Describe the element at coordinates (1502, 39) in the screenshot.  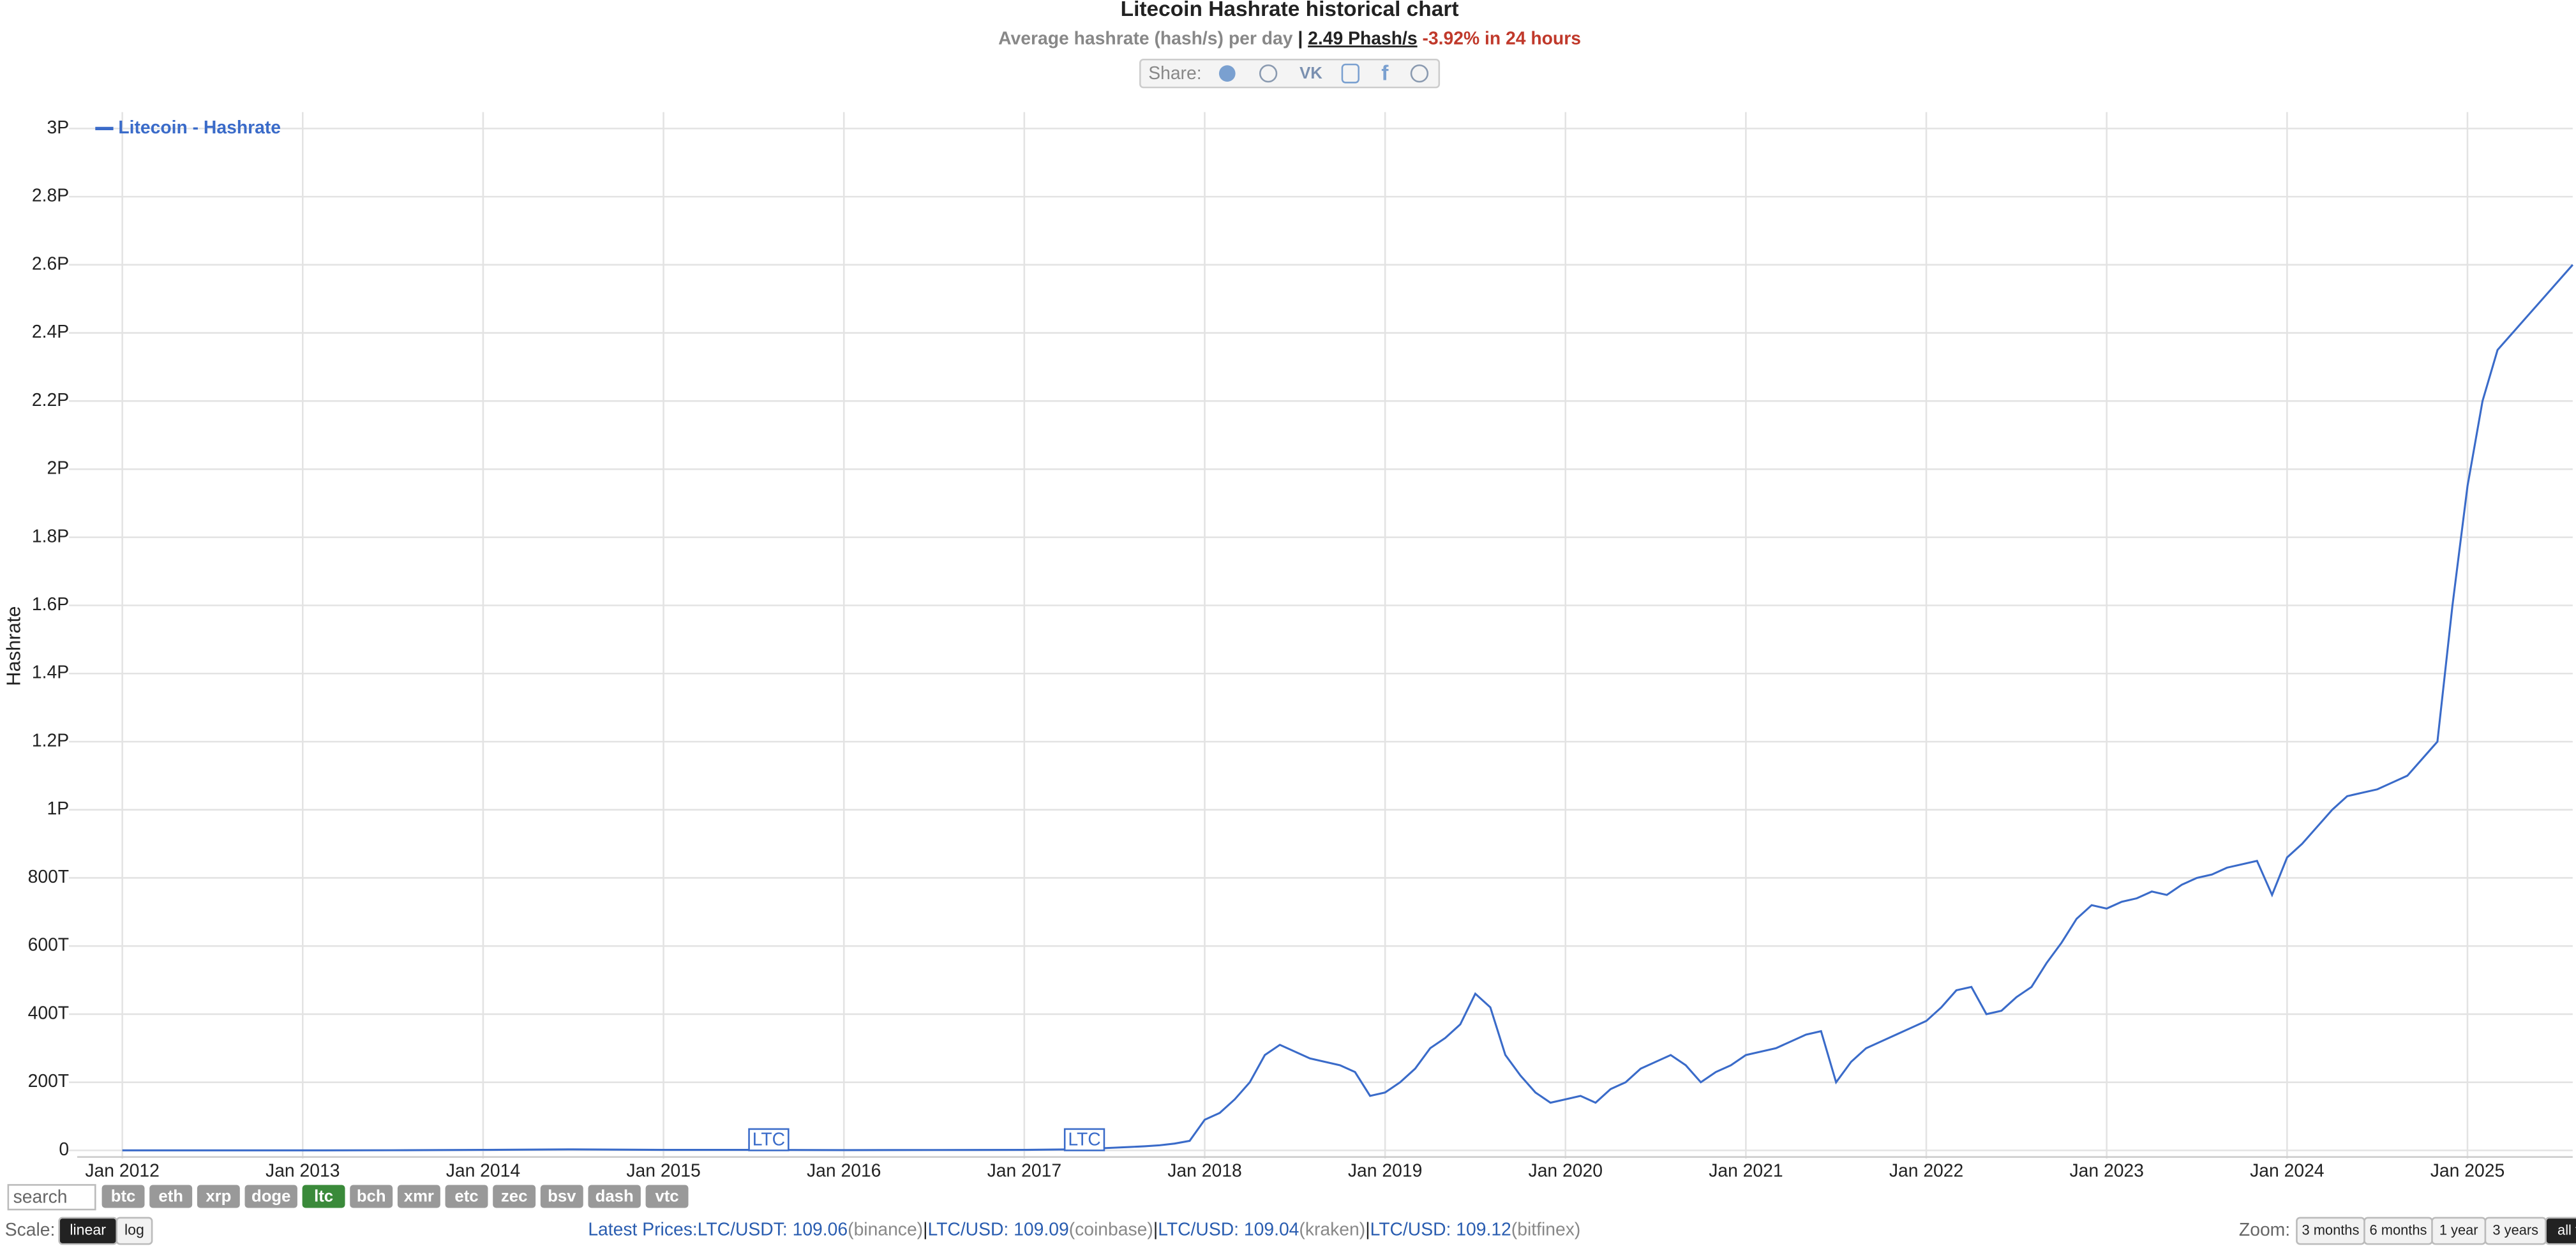
I see `change: -3.92% in 24 hours` at that location.